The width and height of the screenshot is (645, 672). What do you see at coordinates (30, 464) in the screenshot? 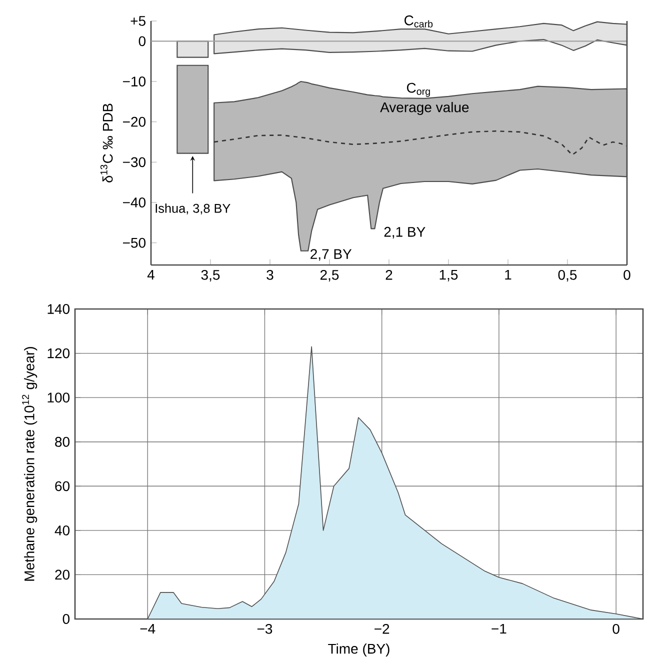
I see `y-axis-title: Methane generation rate (10$^{12}$ g/year)` at bounding box center [30, 464].